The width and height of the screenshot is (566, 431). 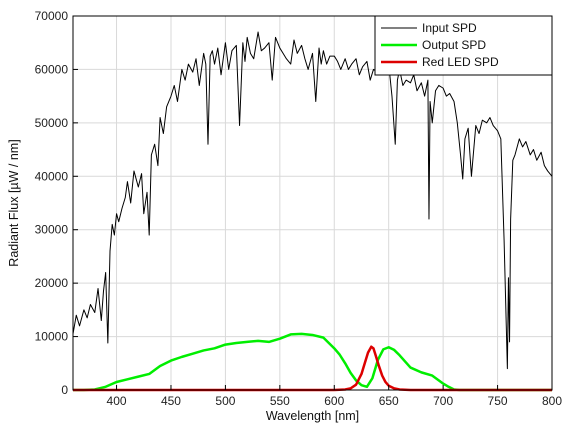 I want to click on x-tick-label: 700, so click(x=443, y=401).